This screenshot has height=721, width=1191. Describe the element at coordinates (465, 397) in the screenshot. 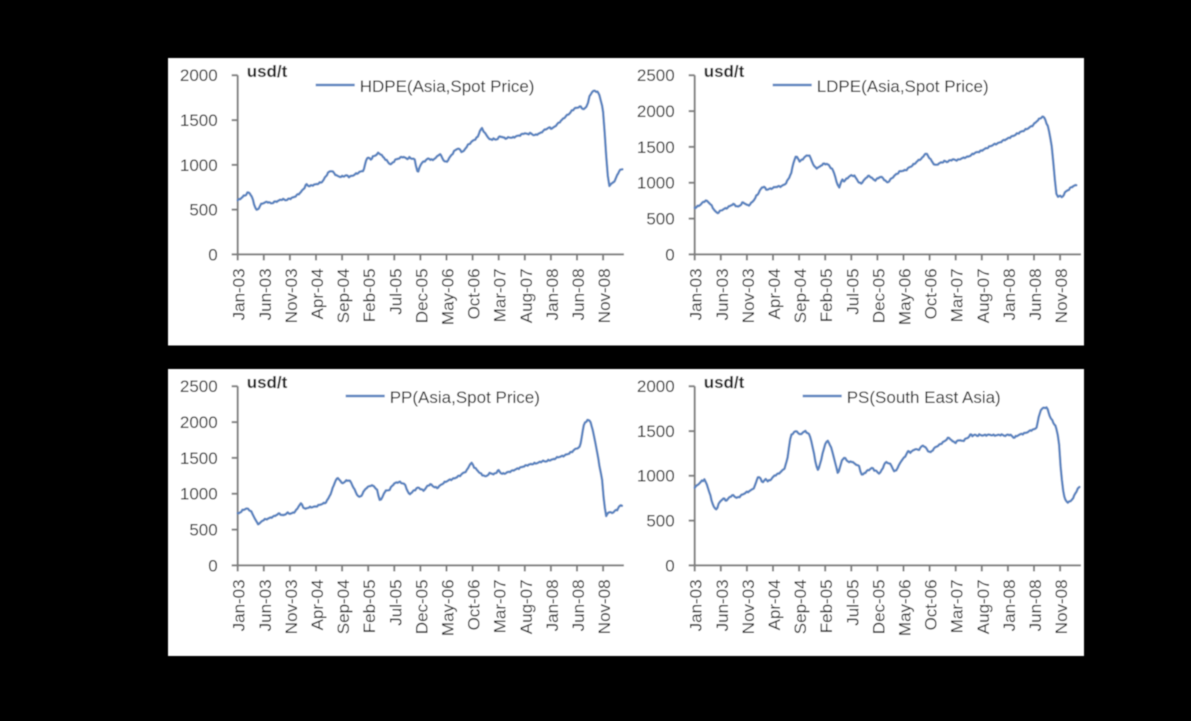

I see `svg-text: PP(Asia,Spot Price)` at that location.